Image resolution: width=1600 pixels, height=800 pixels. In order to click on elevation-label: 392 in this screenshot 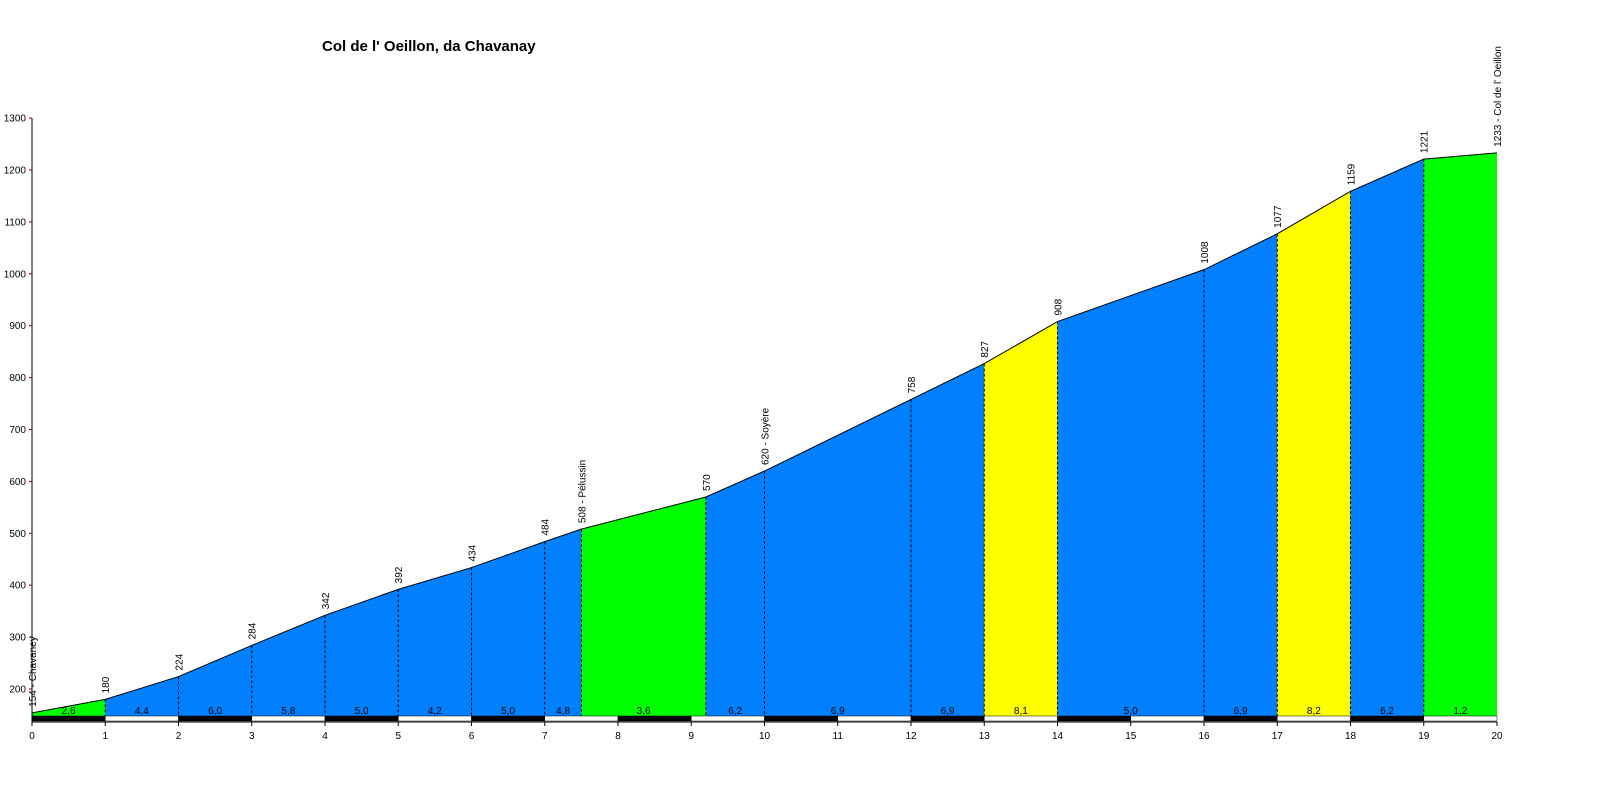, I will do `click(399, 574)`.